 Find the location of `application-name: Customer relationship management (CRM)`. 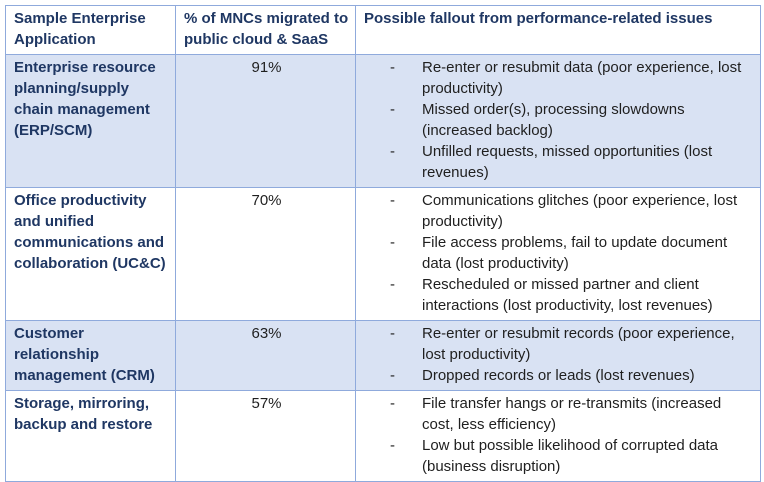

application-name: Customer relationship management (CRM) is located at coordinates (90, 355).